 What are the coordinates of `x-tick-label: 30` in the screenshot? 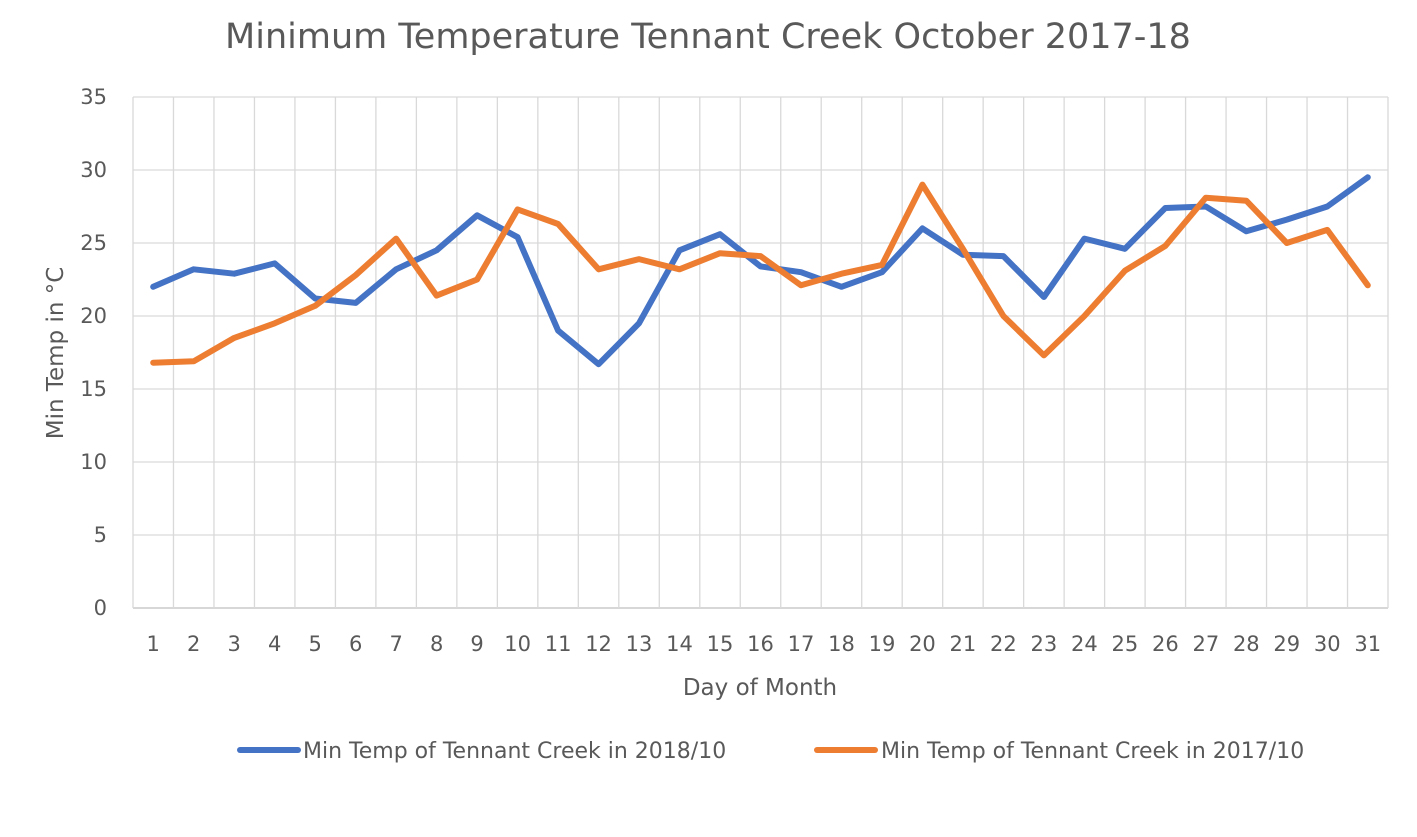 It's located at (1327, 644).